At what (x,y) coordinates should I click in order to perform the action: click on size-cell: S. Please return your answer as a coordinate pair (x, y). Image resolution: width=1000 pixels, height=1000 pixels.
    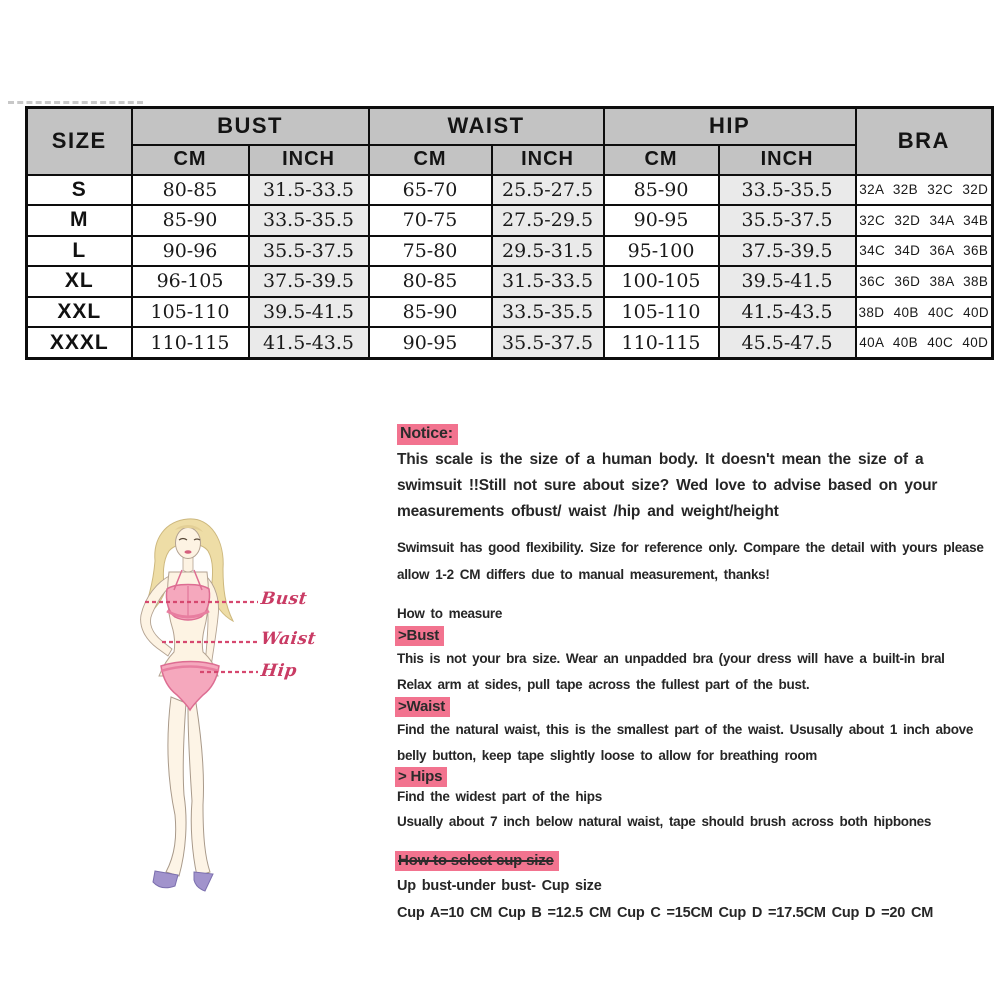
    Looking at the image, I should click on (79, 190).